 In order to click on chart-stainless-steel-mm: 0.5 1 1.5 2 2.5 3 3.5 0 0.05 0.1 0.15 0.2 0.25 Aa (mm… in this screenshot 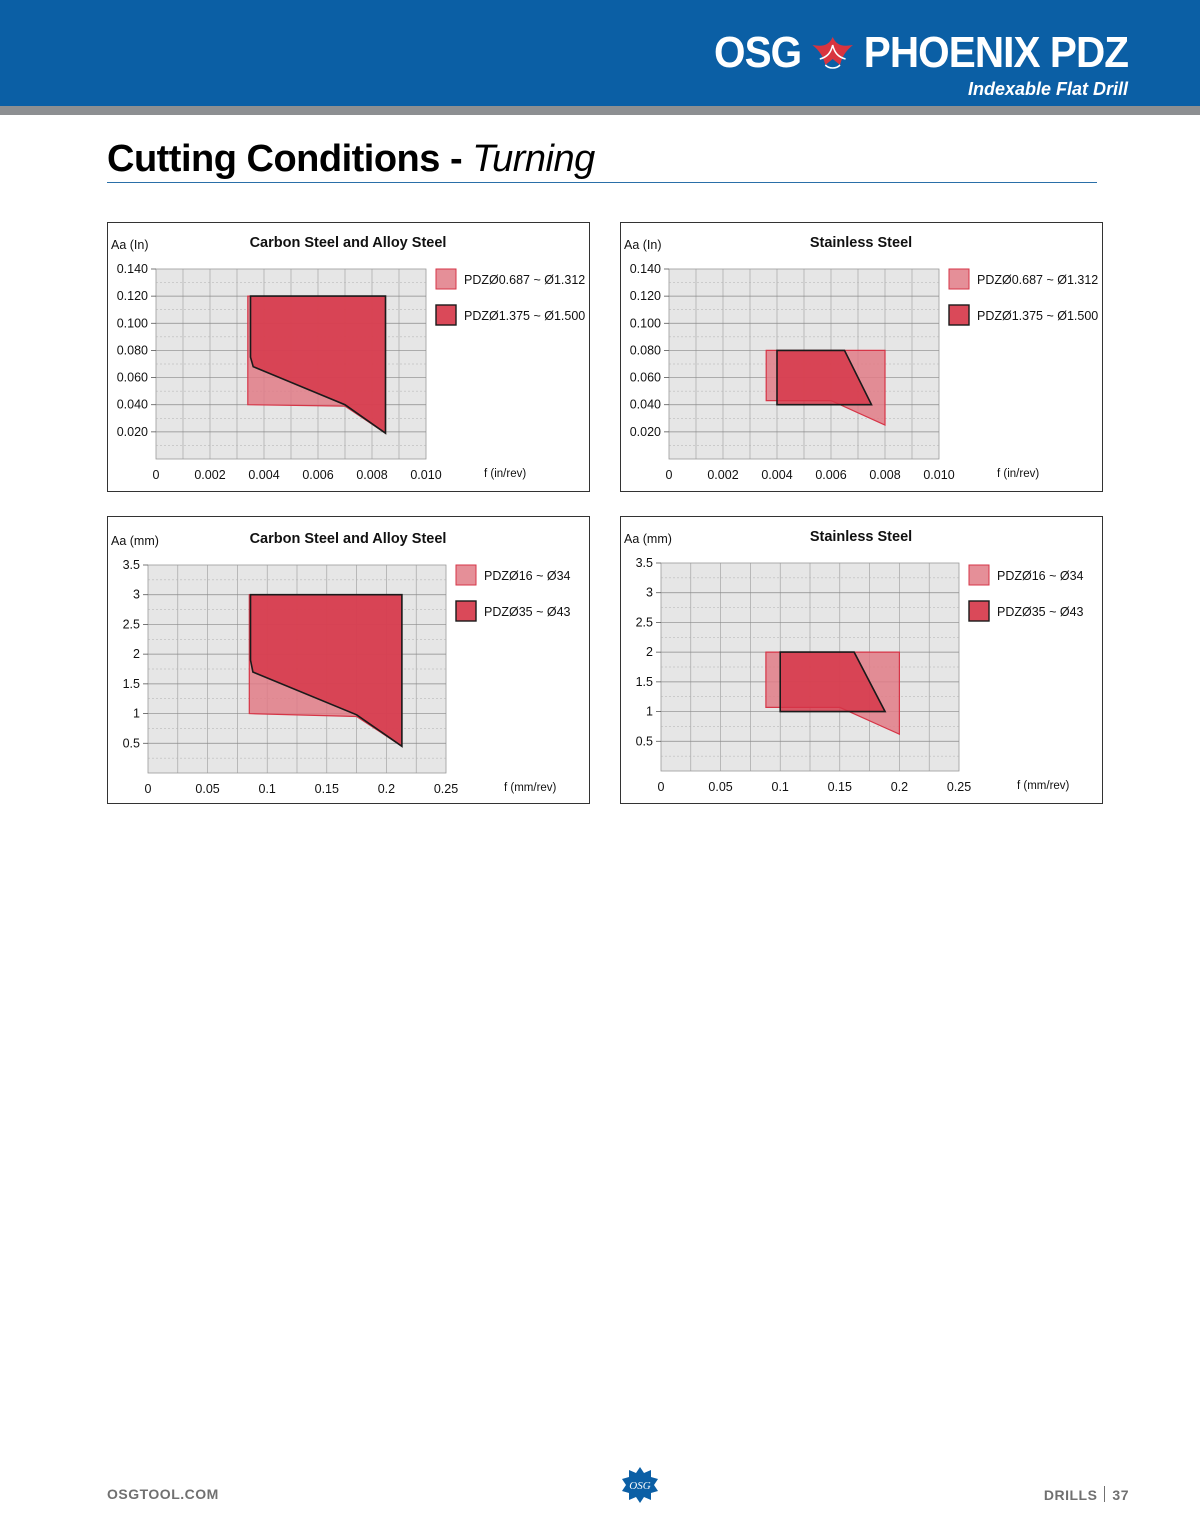, I will do `click(861, 660)`.